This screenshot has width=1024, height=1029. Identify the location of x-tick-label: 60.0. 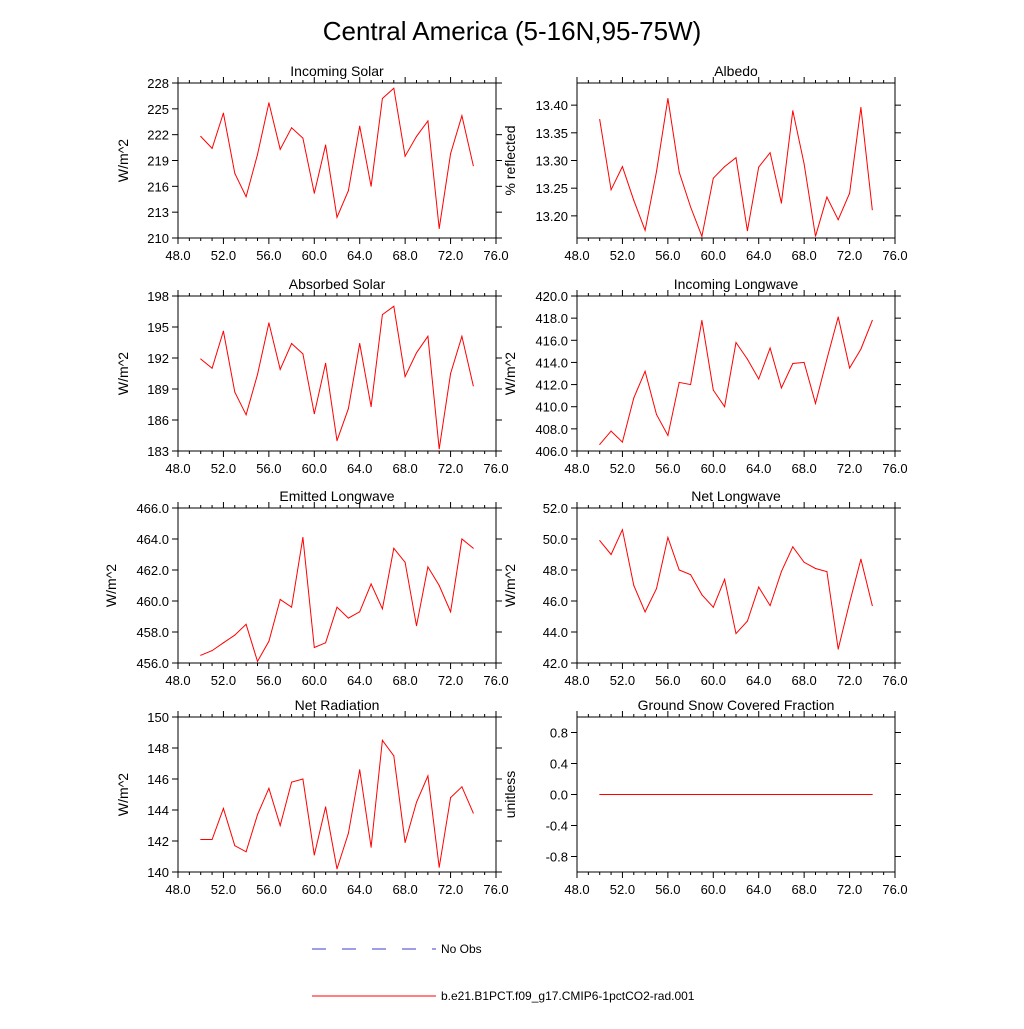
(713, 680).